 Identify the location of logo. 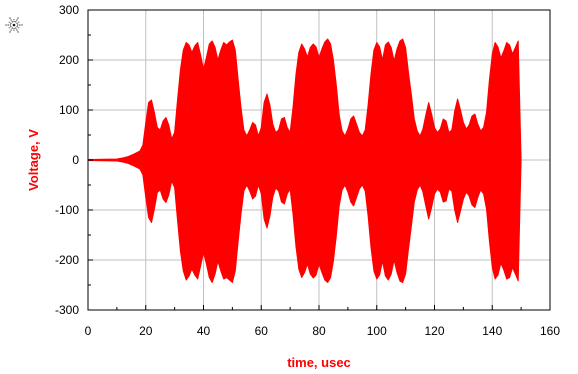
(14, 25).